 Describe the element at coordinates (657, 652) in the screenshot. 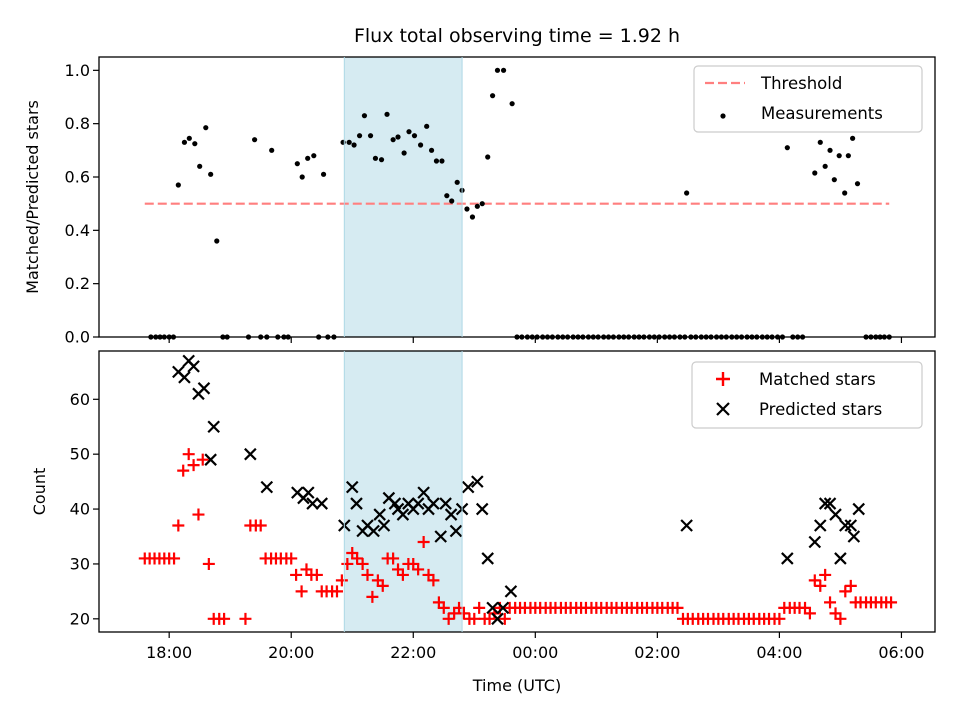

I see `x-tick-label: 02:00` at that location.